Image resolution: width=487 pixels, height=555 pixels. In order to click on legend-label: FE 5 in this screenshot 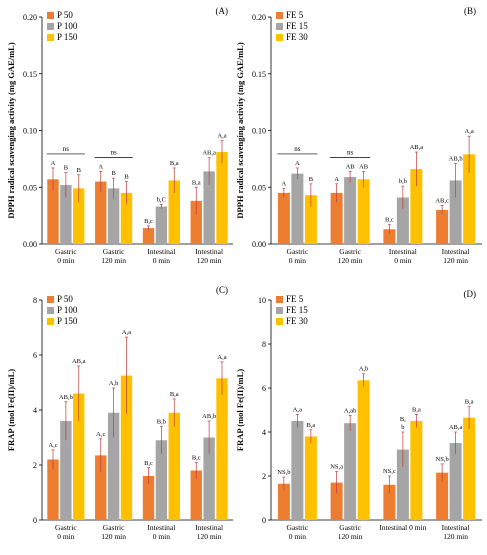, I will do `click(295, 15)`.